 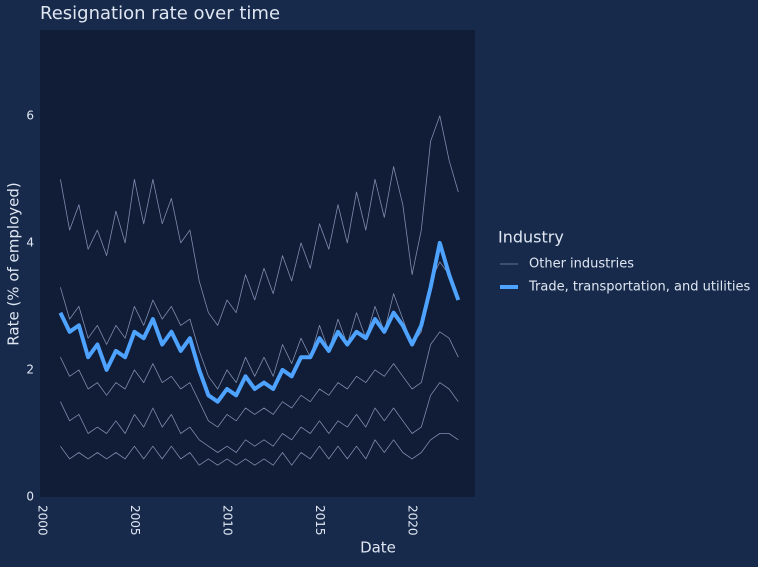 What do you see at coordinates (30, 369) in the screenshot?
I see `y-tick-label: 2` at bounding box center [30, 369].